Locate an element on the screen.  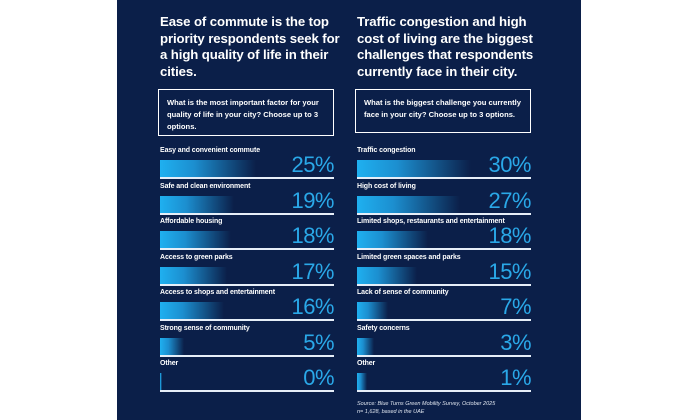
bar-row: Strong sense of community 5% is located at coordinates (247, 343).